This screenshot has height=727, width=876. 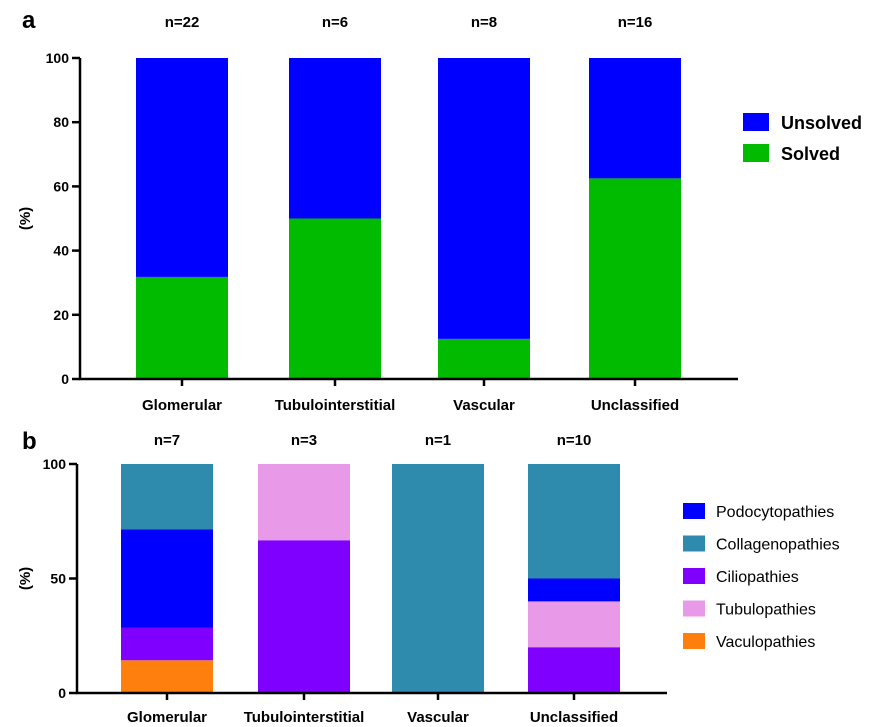 What do you see at coordinates (61, 186) in the screenshot?
I see `y-tick-label: 60` at bounding box center [61, 186].